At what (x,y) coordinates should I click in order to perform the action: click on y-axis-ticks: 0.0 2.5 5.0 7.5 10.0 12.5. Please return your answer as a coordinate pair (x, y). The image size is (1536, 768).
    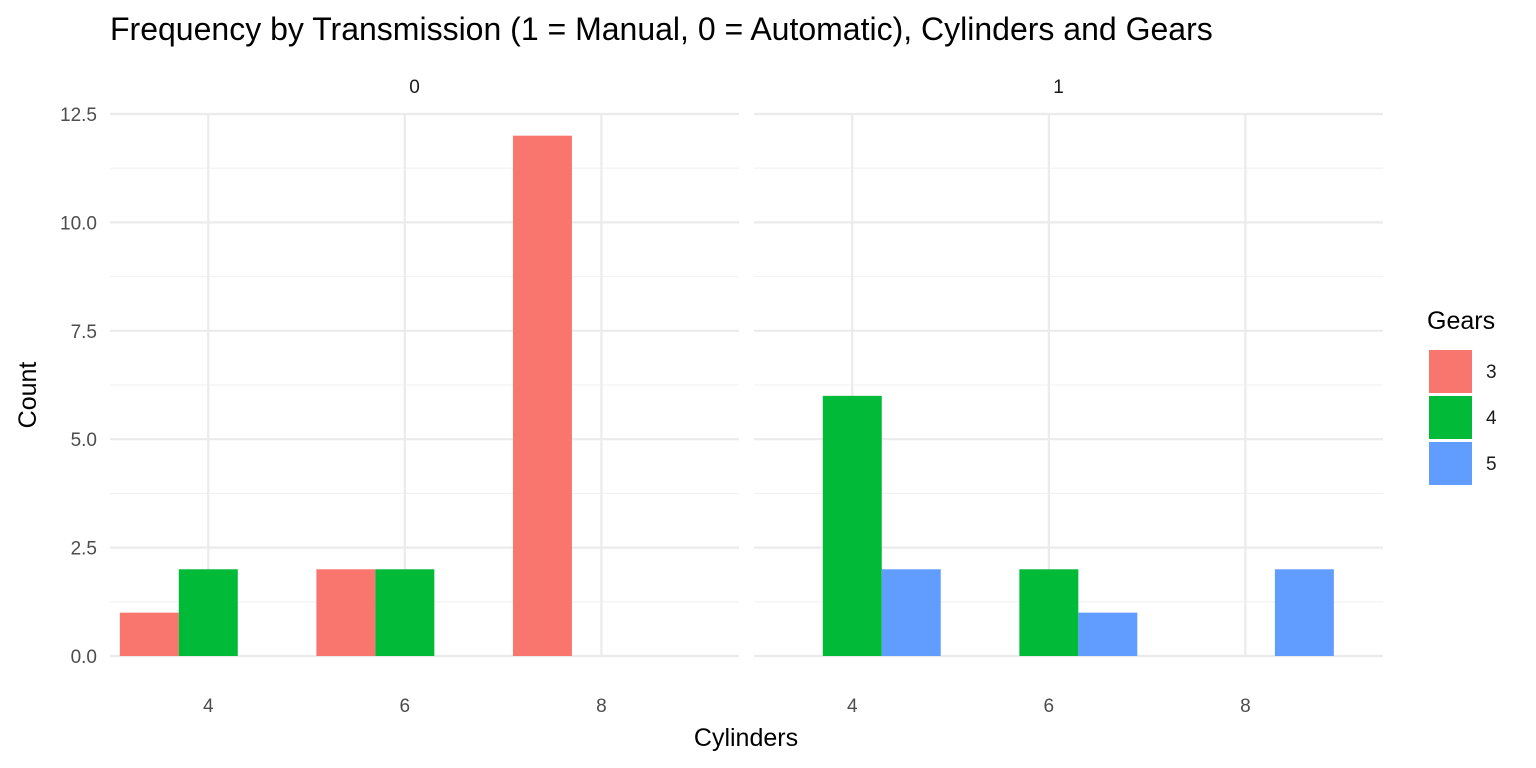
    Looking at the image, I should click on (78, 386).